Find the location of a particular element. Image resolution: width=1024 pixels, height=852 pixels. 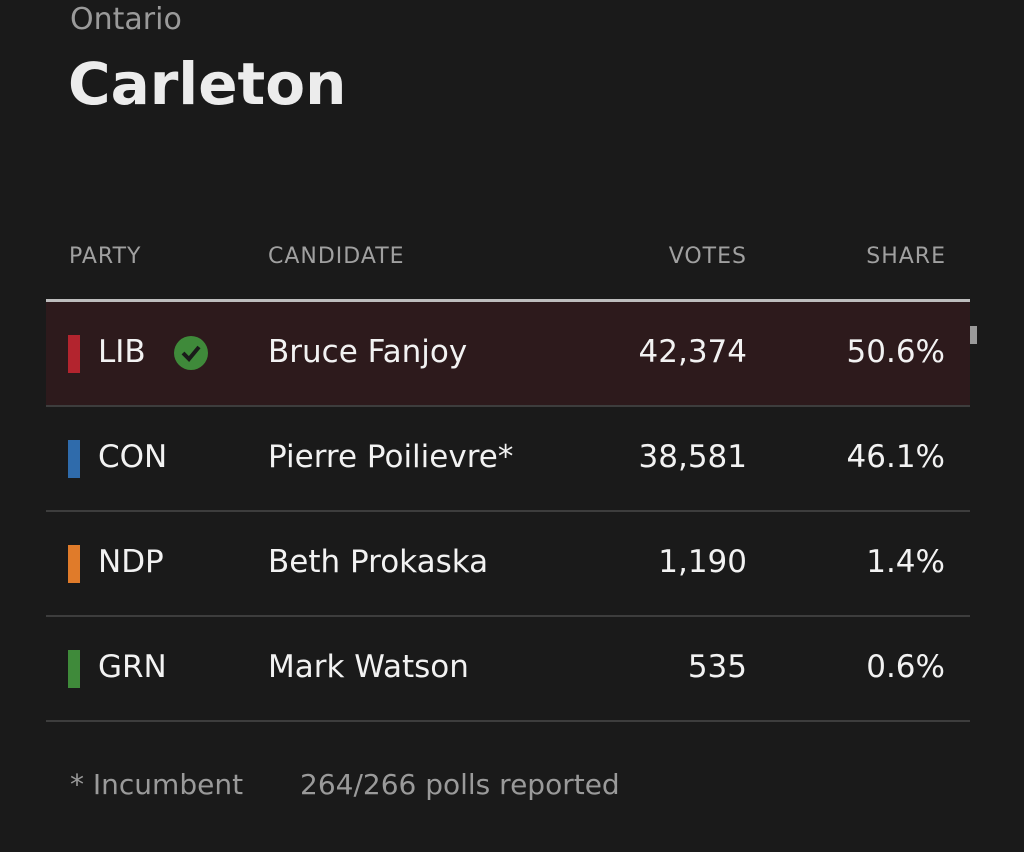

candidate: Beth Prokaska is located at coordinates (378, 562).